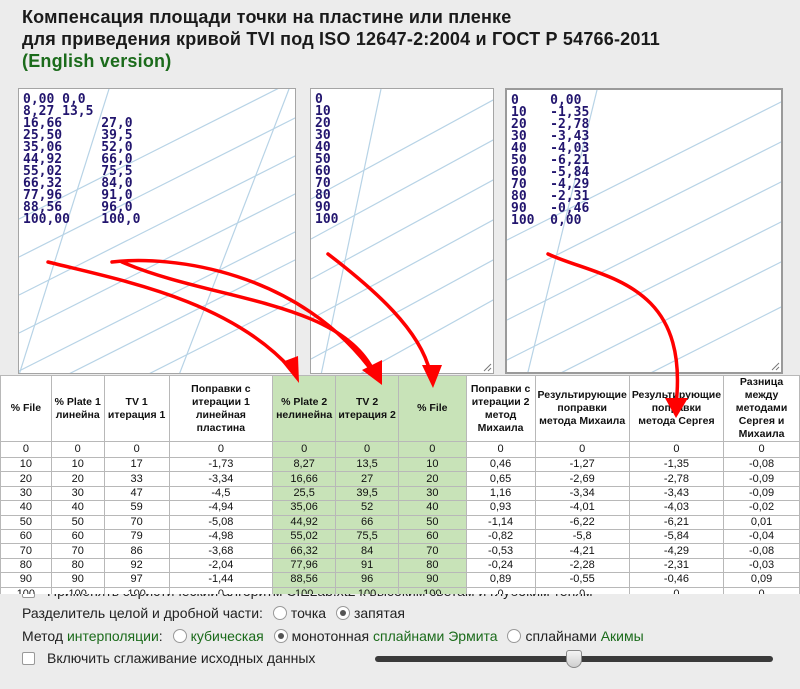  Describe the element at coordinates (561, 636) in the screenshot. I see `splines-label: сплайнами` at that location.